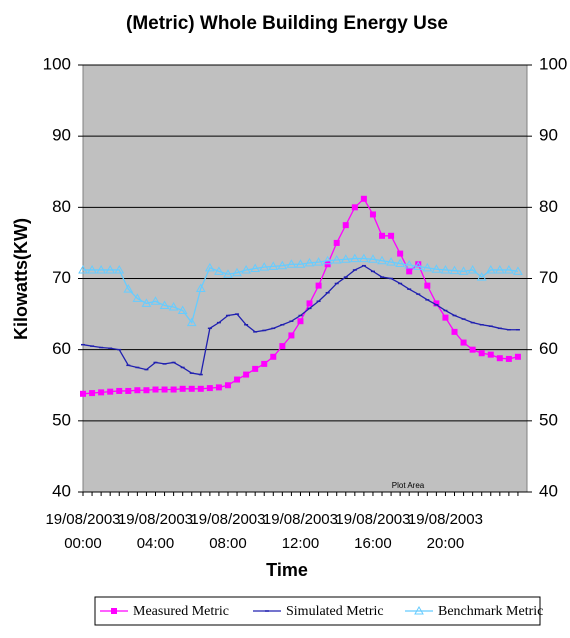 Image resolution: width=570 pixels, height=638 pixels. What do you see at coordinates (301, 291) in the screenshot?
I see `series-line` at bounding box center [301, 291].